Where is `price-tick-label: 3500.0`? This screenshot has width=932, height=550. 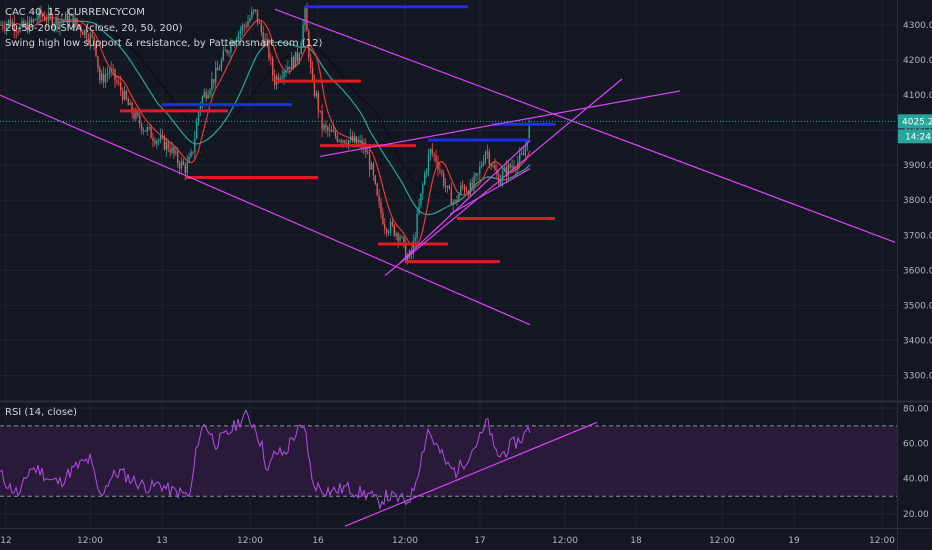
price-tick-label: 3500.0 is located at coordinates (917, 306).